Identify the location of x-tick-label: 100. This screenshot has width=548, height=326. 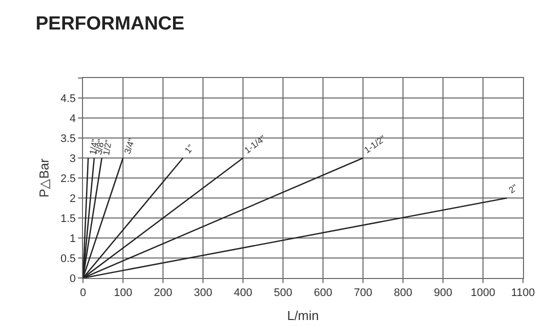
(123, 293).